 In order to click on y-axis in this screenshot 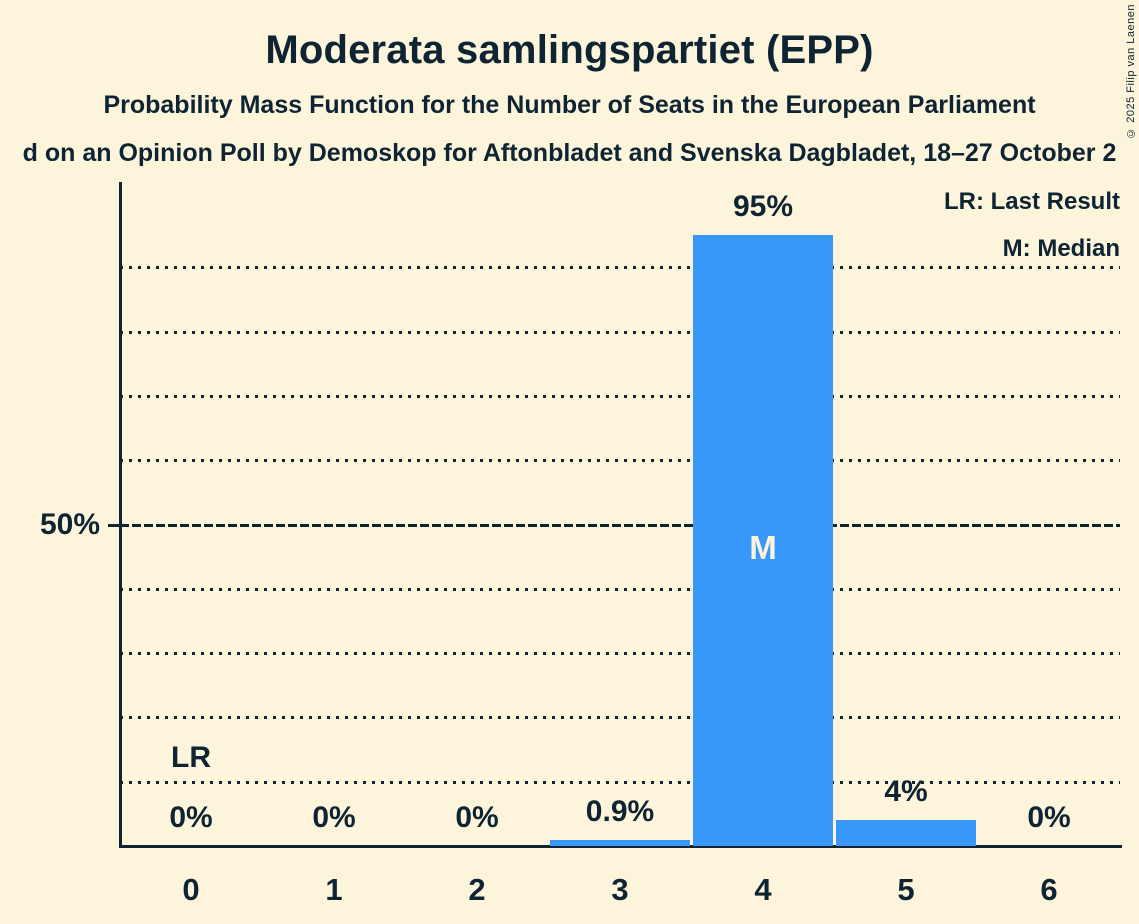, I will do `click(120, 515)`.